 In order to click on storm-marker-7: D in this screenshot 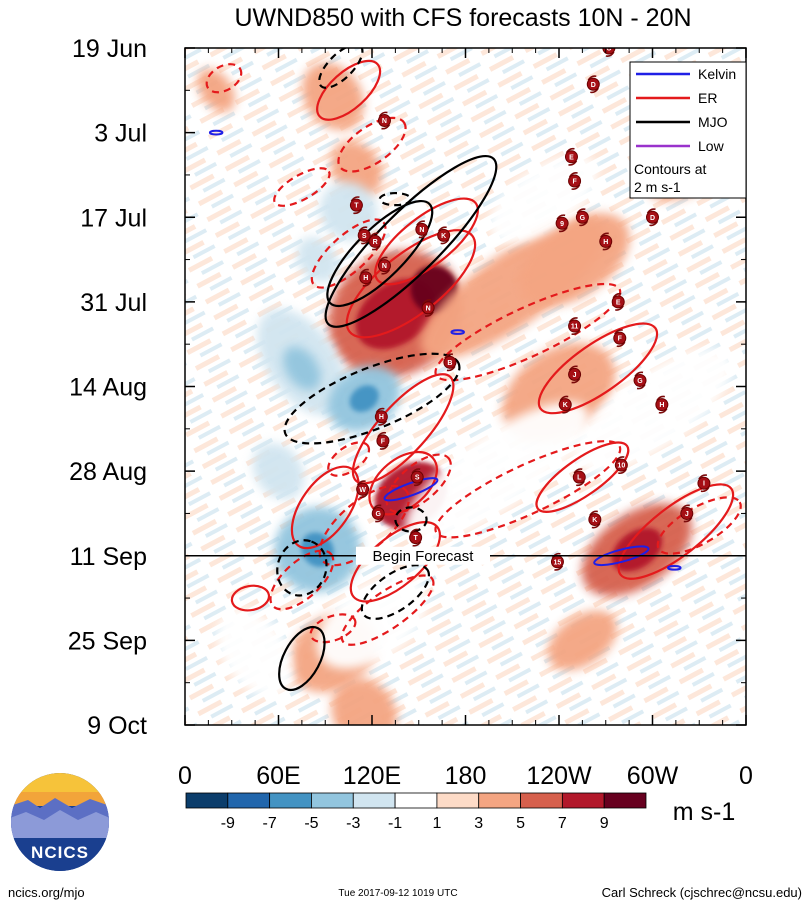, I will do `click(652, 217)`.